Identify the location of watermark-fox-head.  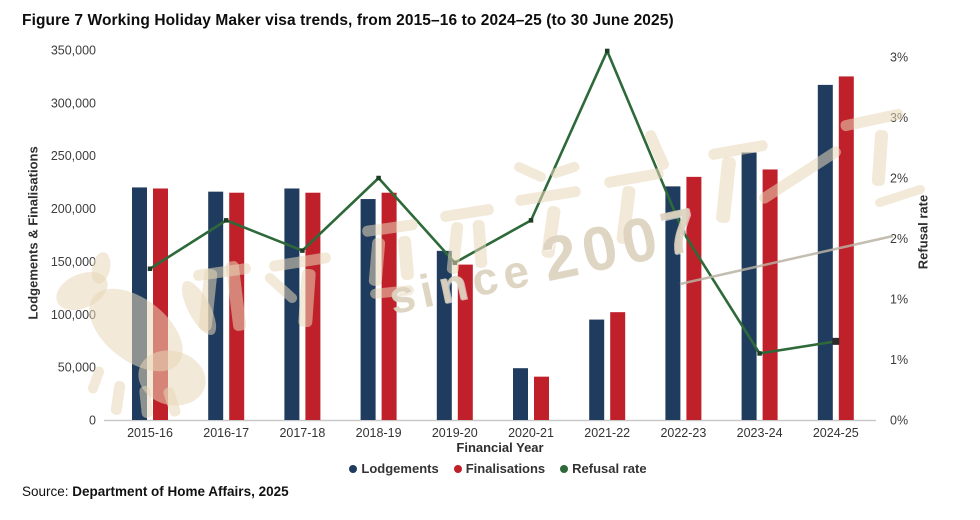
(82, 291).